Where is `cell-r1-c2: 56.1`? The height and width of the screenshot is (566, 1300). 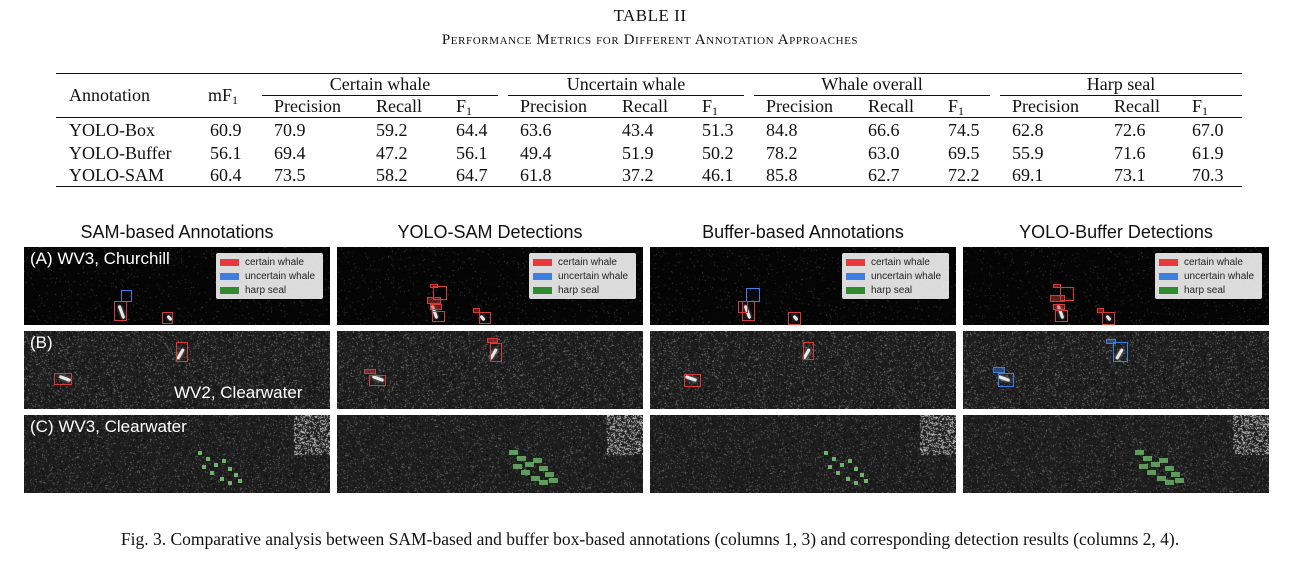 cell-r1-c2: 56.1 is located at coordinates (472, 153).